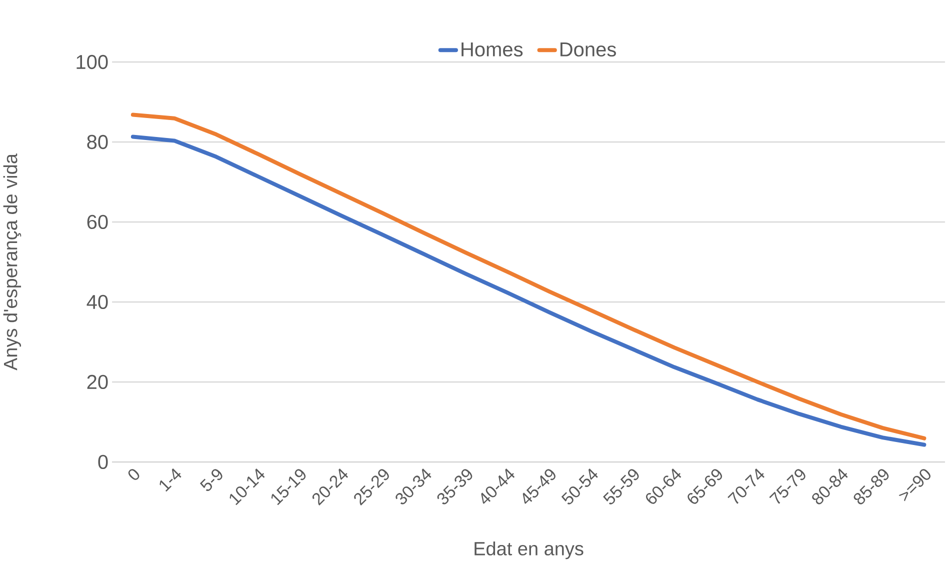  What do you see at coordinates (171, 480) in the screenshot?
I see `x-tick-label: 1-4` at bounding box center [171, 480].